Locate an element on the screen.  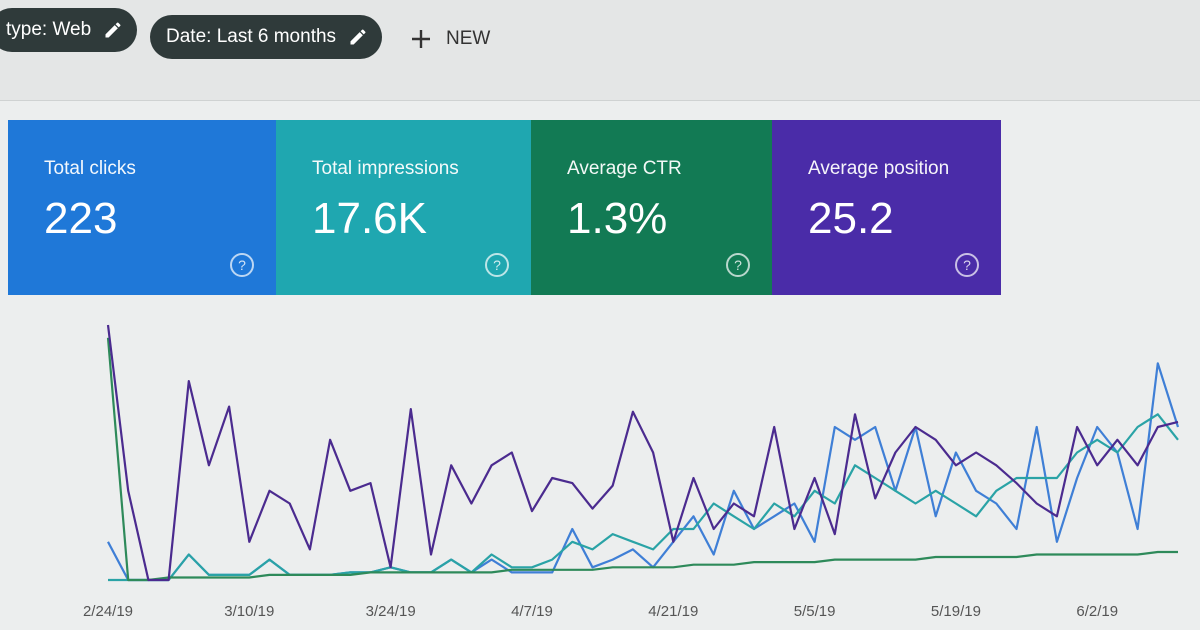
new-button: NEW is located at coordinates (450, 39).